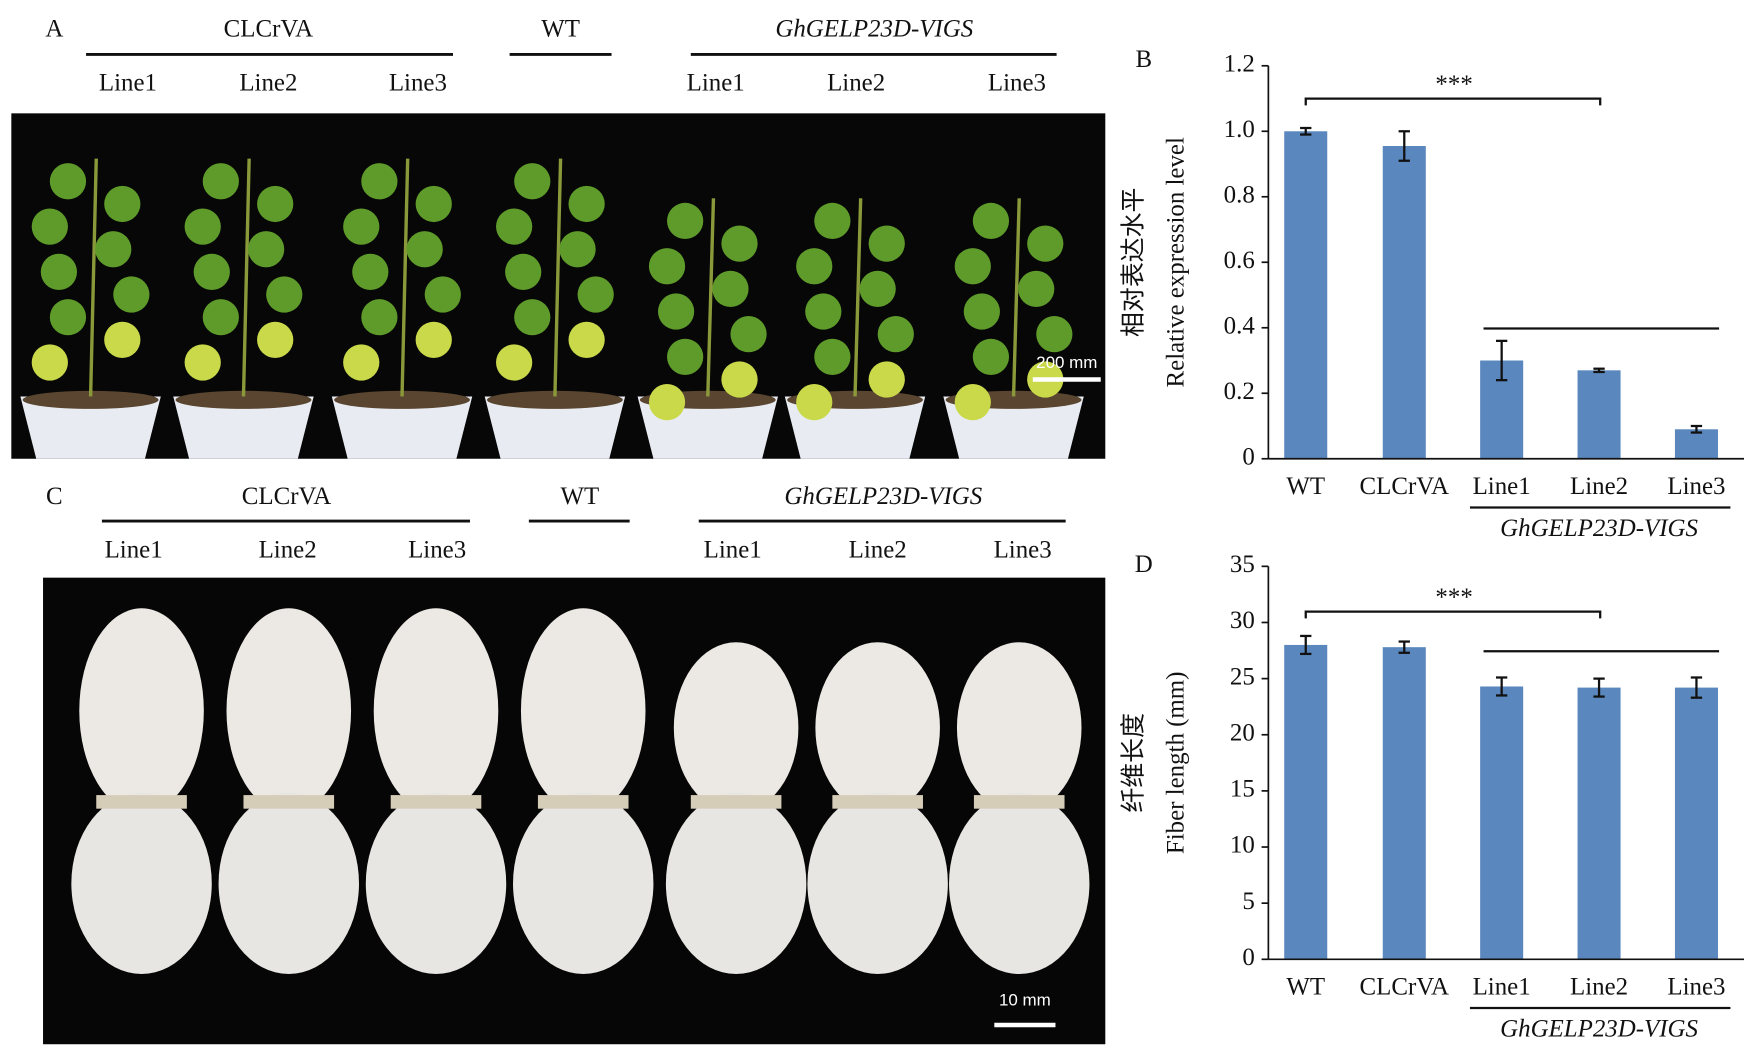  What do you see at coordinates (1599, 486) in the screenshot?
I see `x-tick-label: Line2` at bounding box center [1599, 486].